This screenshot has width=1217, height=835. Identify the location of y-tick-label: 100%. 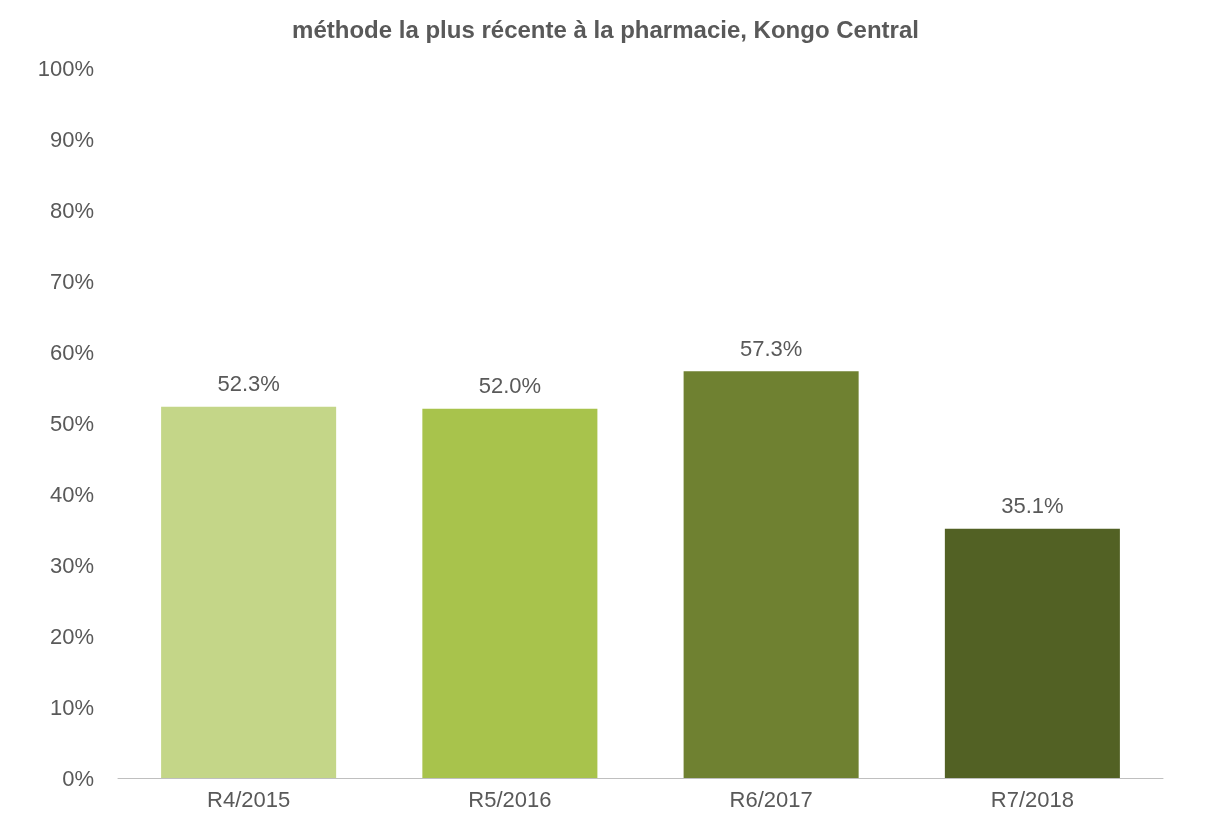
(65, 68).